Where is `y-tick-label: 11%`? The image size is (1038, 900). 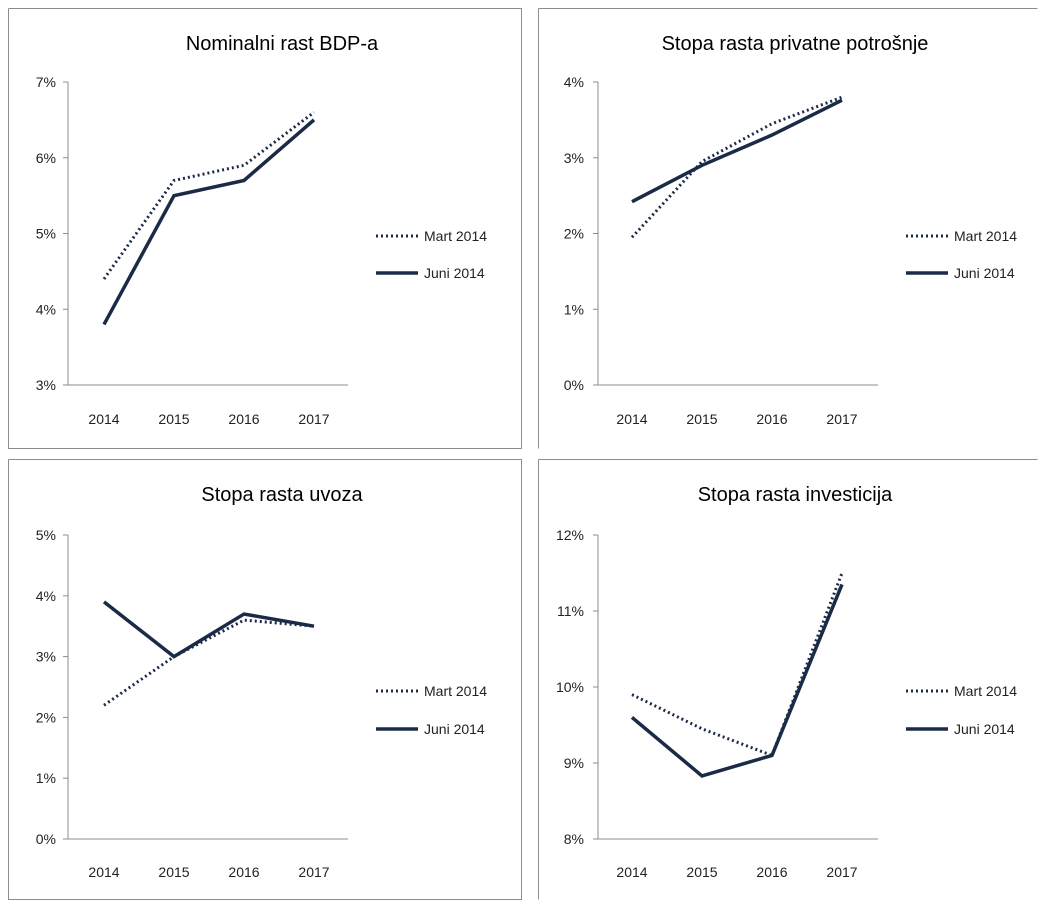
y-tick-label: 11% is located at coordinates (570, 611).